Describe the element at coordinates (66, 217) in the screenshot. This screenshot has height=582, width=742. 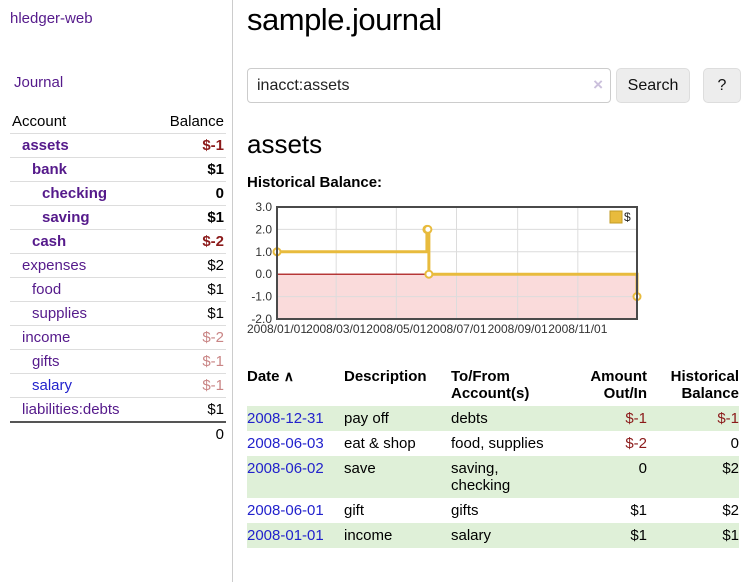
I see `account-link: saving` at that location.